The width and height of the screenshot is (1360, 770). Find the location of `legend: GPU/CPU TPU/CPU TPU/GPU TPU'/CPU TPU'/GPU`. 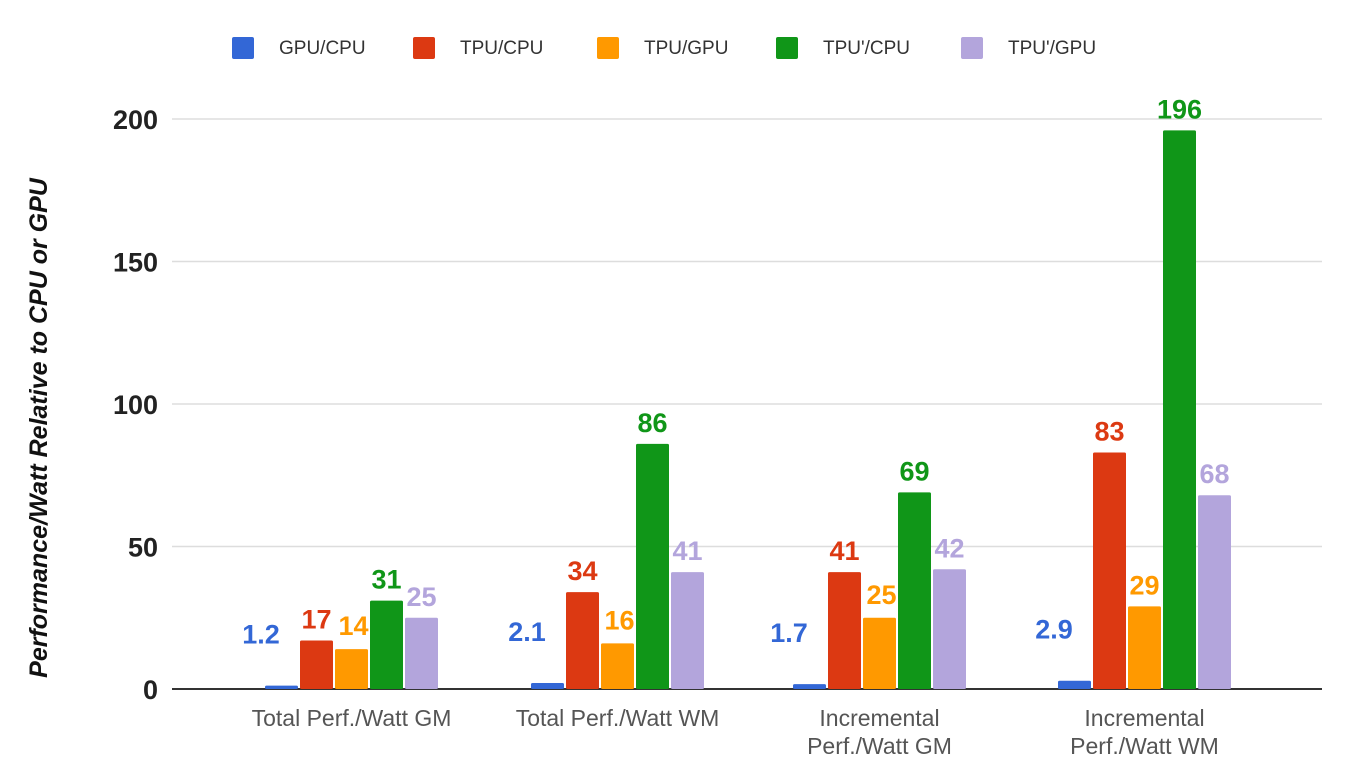

legend: GPU/CPU TPU/CPU TPU/GPU TPU'/CPU TPU'/GPU is located at coordinates (664, 48).